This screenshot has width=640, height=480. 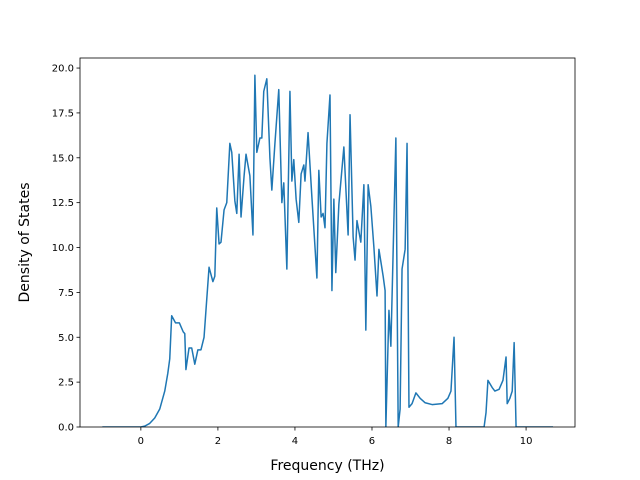 What do you see at coordinates (25, 243) in the screenshot?
I see `y-axis-label: Density of States` at bounding box center [25, 243].